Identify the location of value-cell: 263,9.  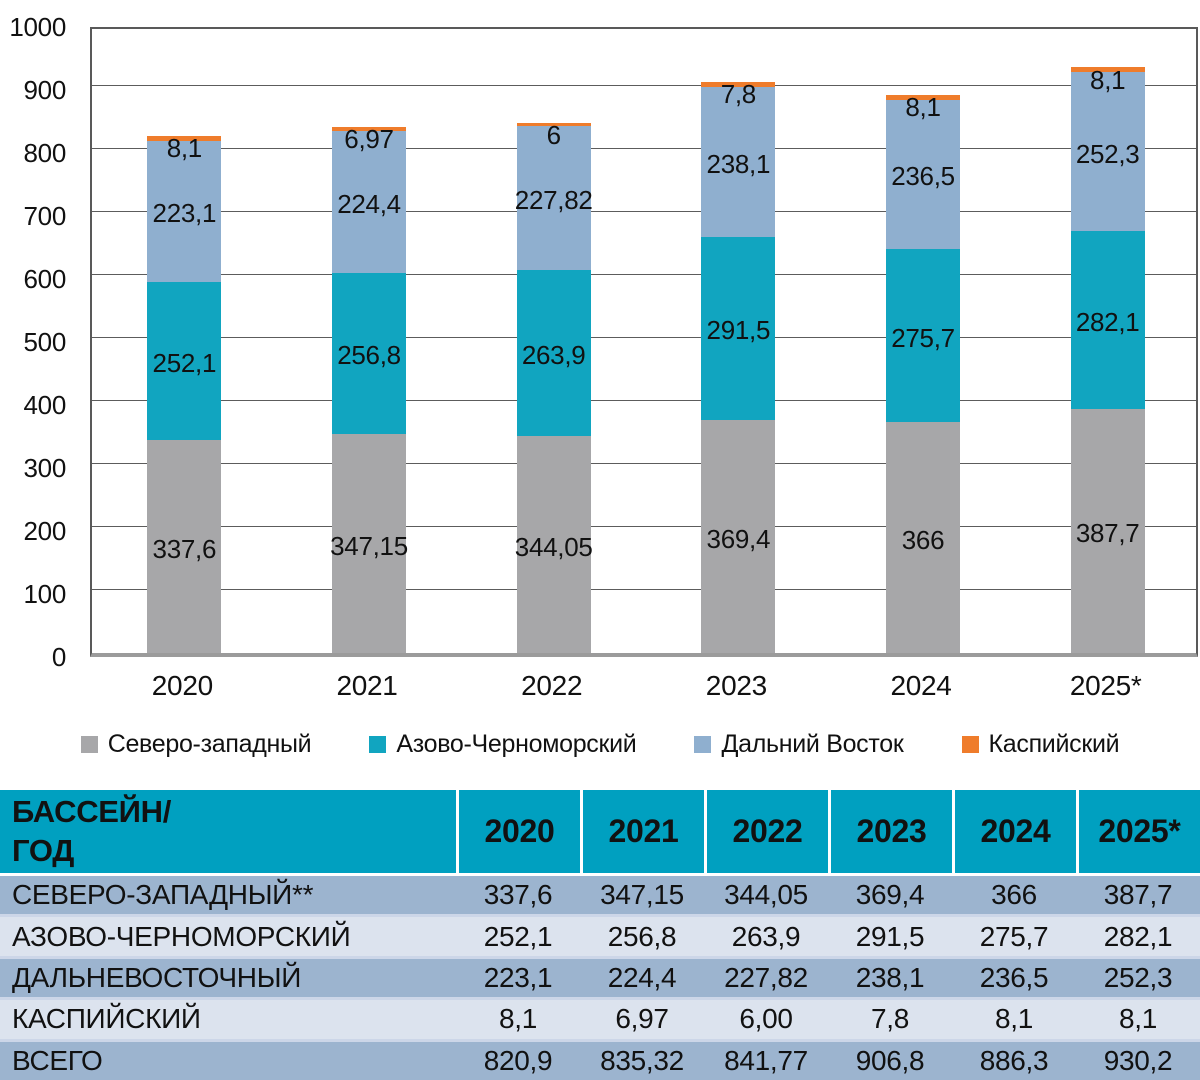
(766, 936).